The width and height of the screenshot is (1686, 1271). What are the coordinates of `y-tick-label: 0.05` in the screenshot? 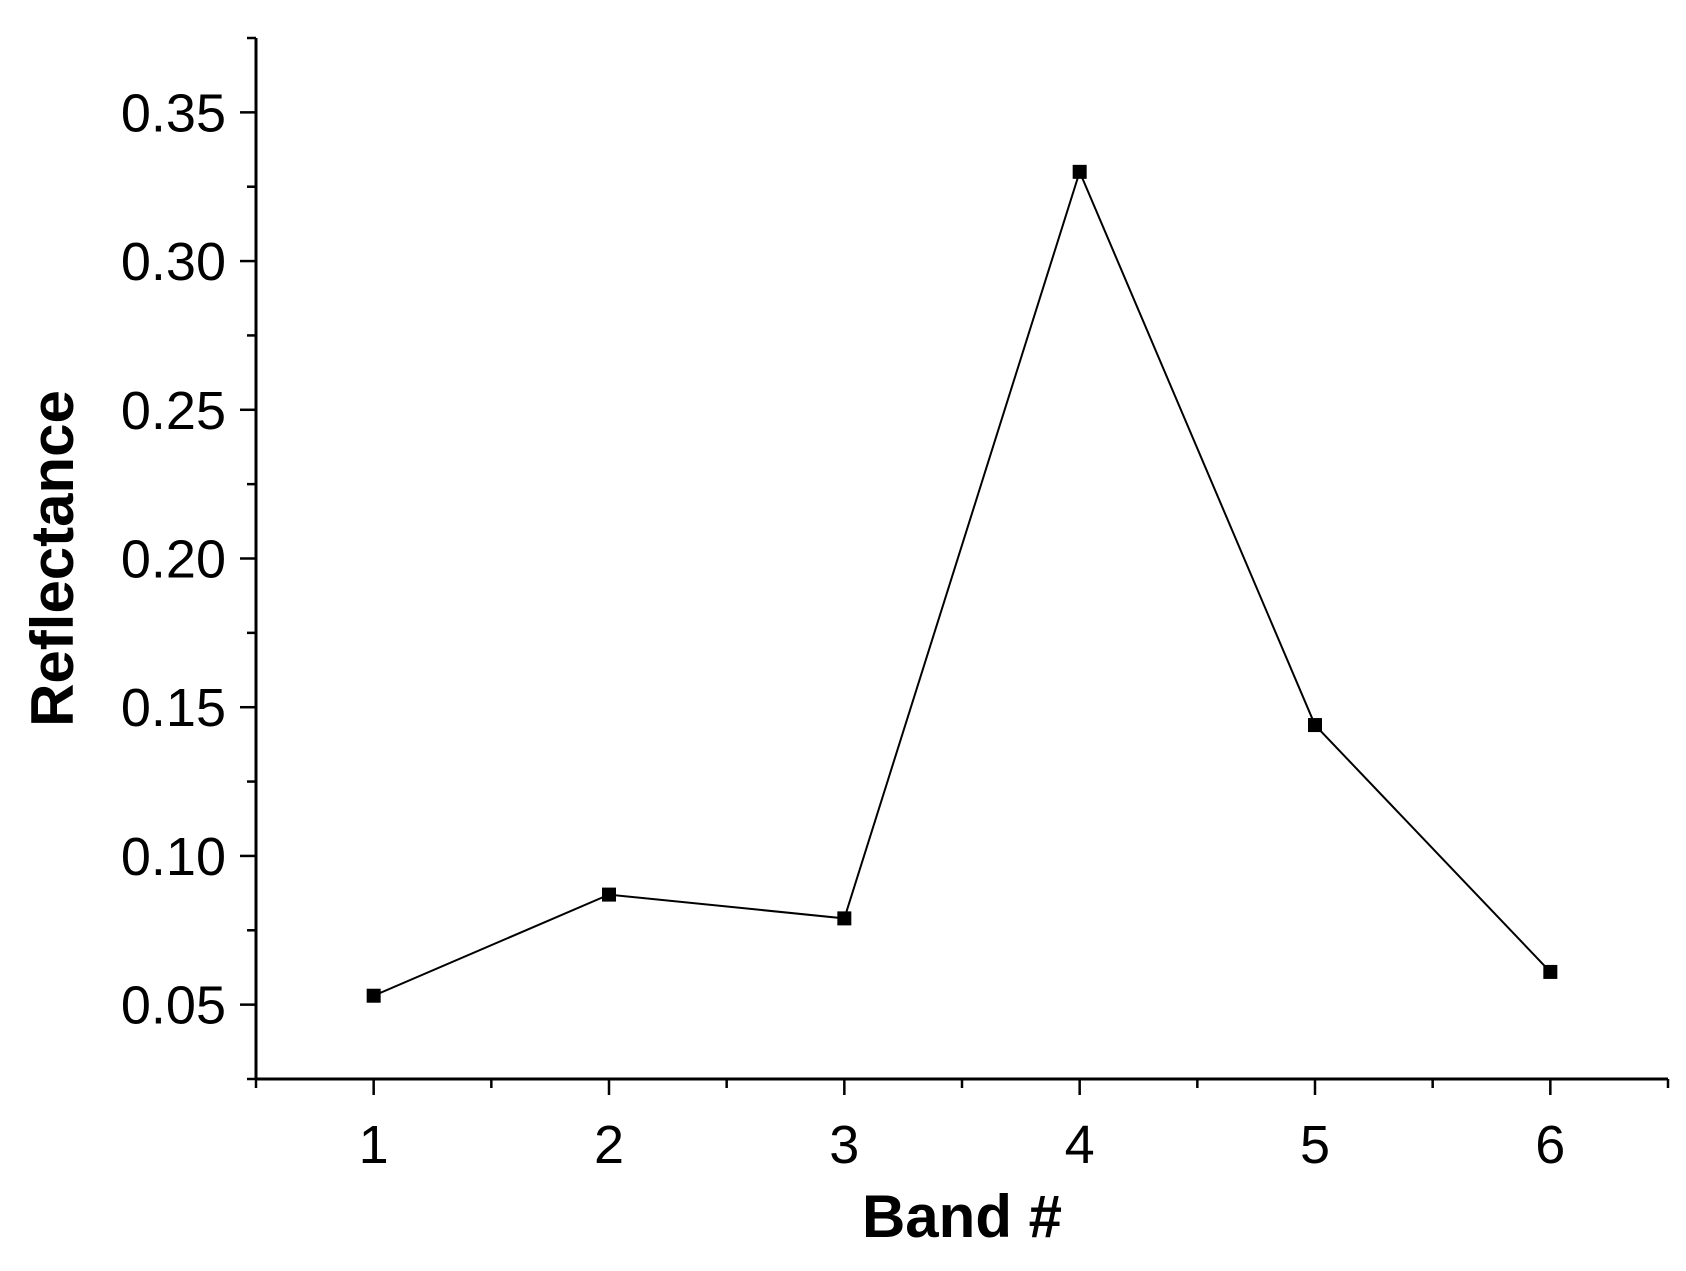 It's located at (173, 1006).